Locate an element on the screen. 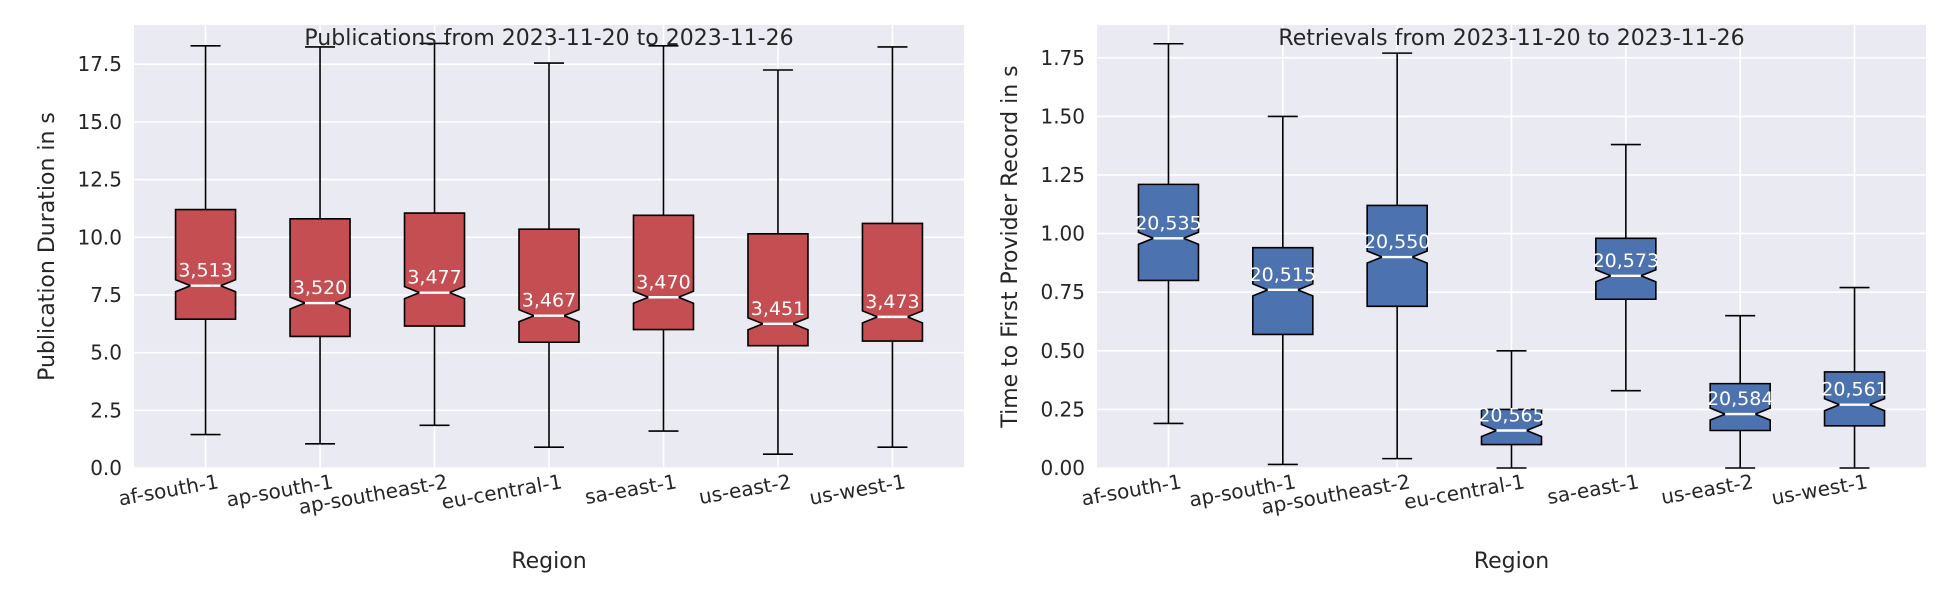 The height and width of the screenshot is (600, 1950). y-tick-label: 0.0 is located at coordinates (106, 468).